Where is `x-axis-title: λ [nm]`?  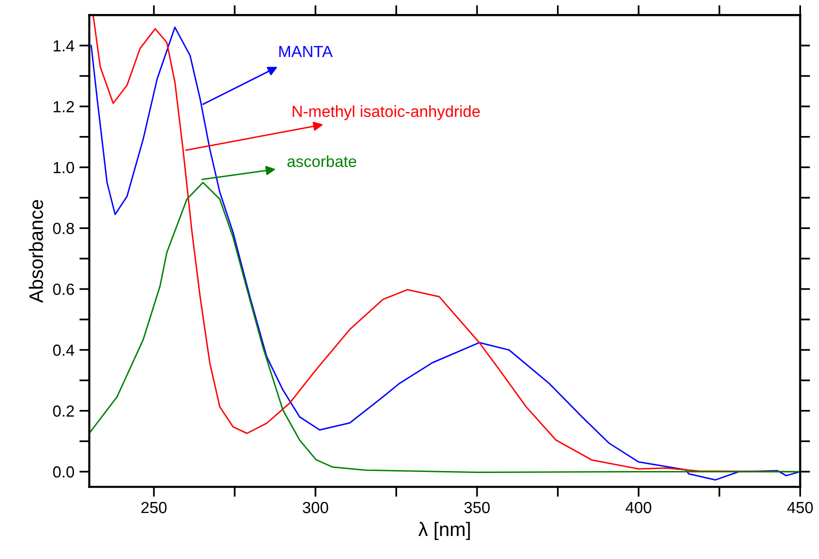
x-axis-title: λ [nm] is located at coordinates (444, 531).